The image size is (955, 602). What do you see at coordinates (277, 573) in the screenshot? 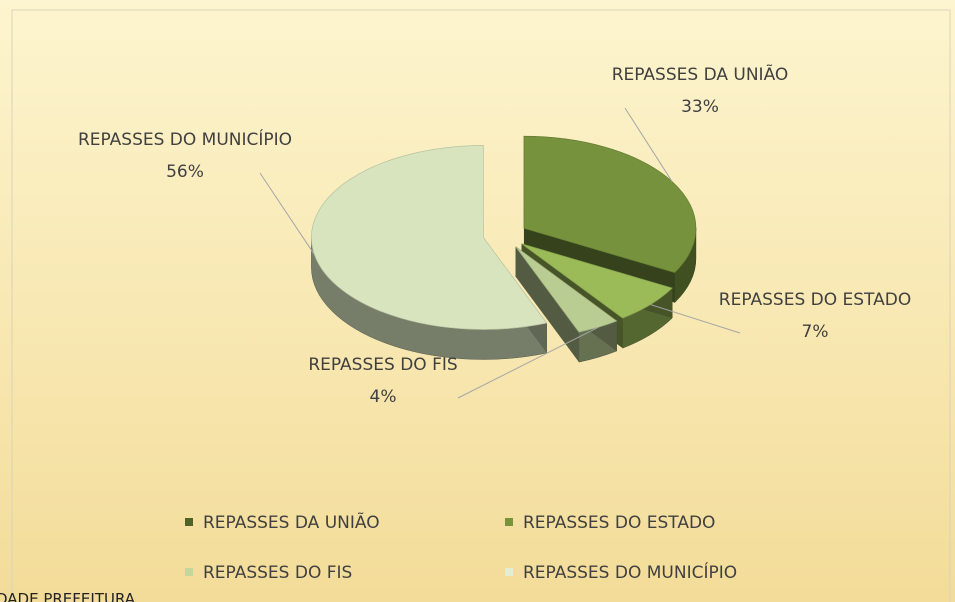
I see `legend-label: REPASSES DO FIS` at bounding box center [277, 573].